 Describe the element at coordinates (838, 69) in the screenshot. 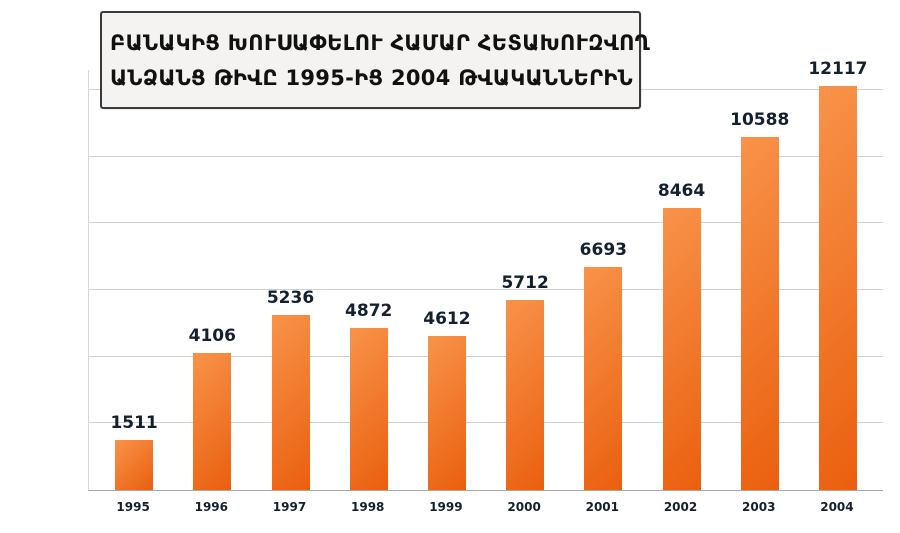

I see `bar-value-label: 12117` at that location.